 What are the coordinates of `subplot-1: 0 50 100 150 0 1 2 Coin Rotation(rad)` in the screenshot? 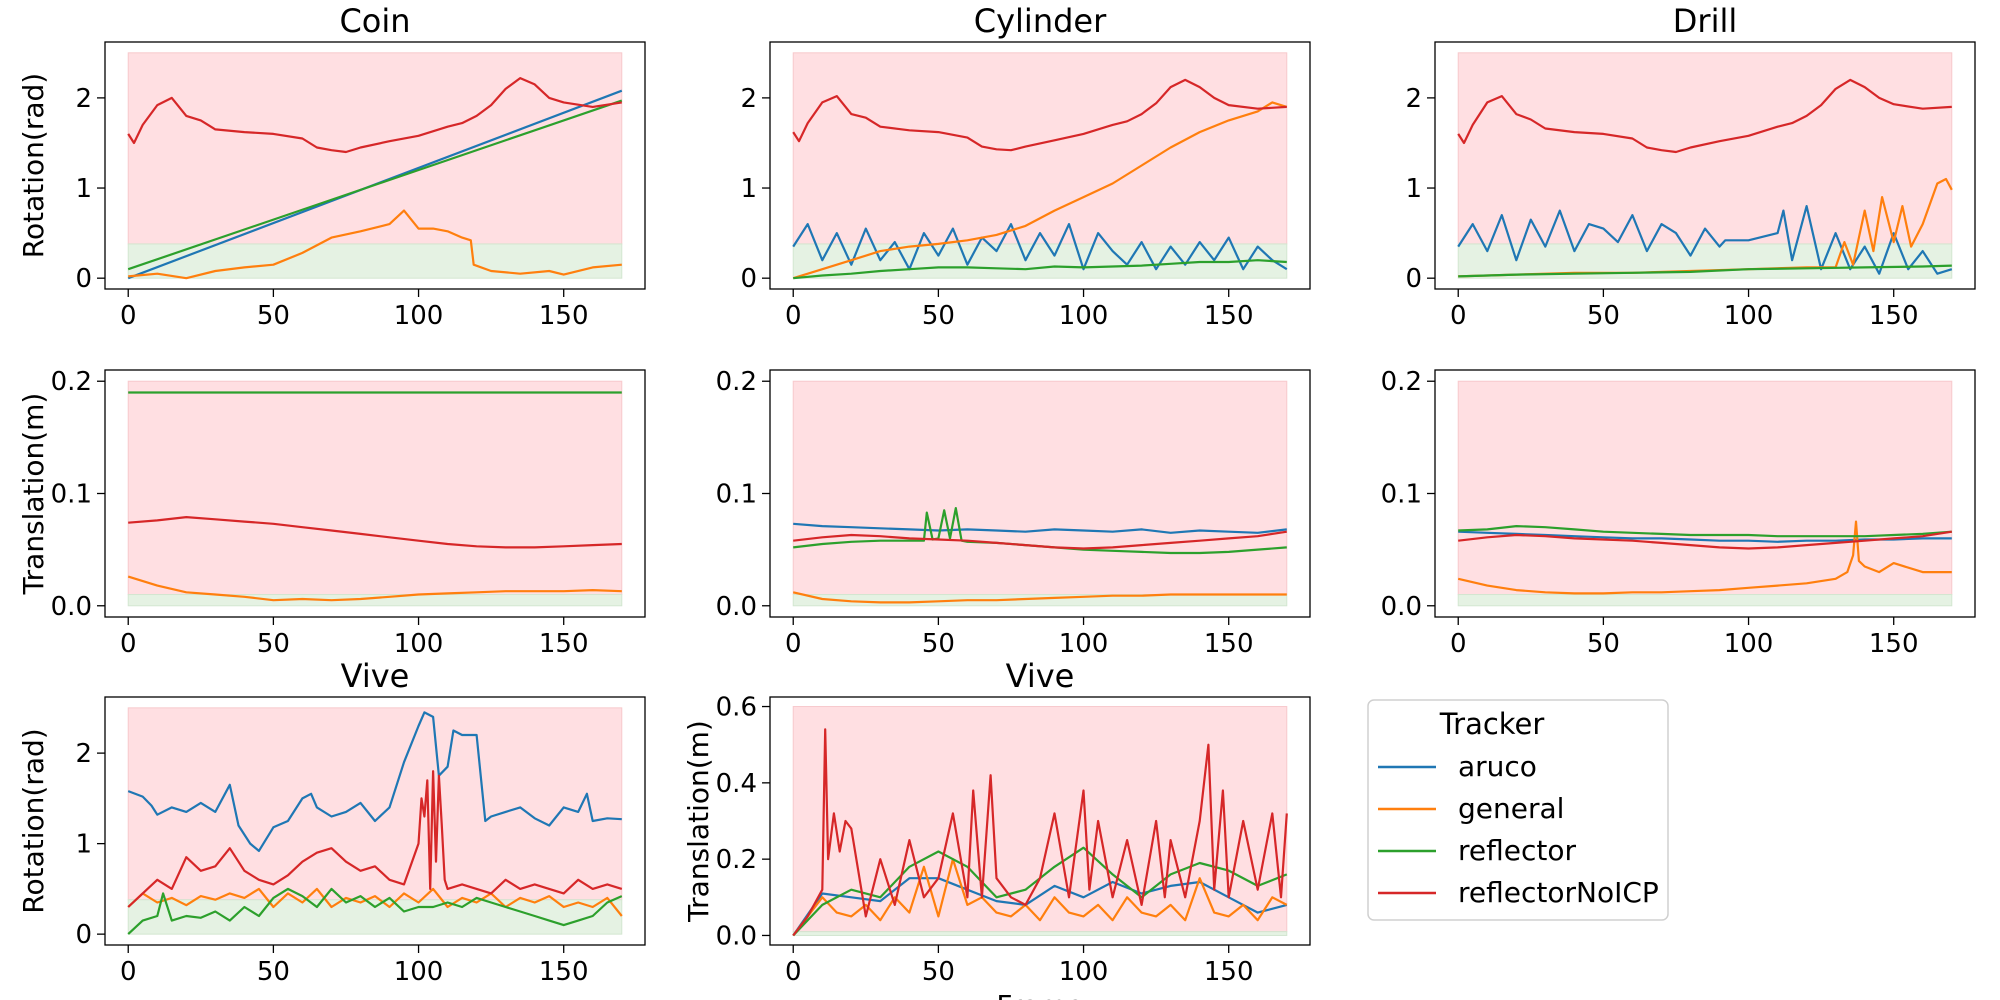 It's located at (331, 166).